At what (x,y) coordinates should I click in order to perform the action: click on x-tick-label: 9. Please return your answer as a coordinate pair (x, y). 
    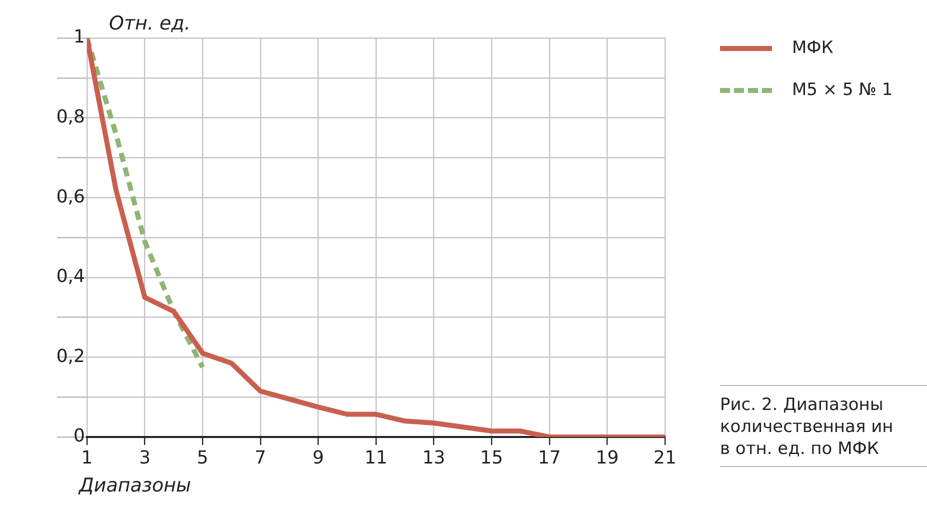
    Looking at the image, I should click on (318, 457).